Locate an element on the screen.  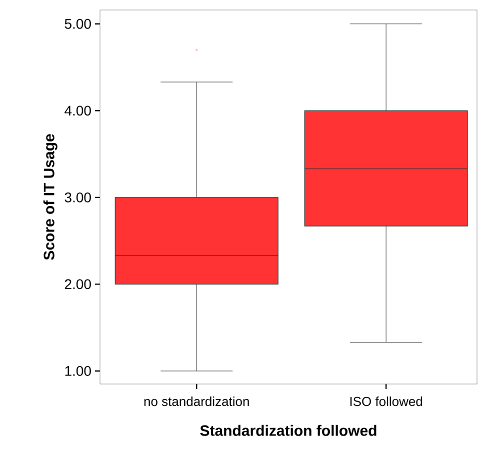
y-tick-label: 4.00 is located at coordinates (77, 111).